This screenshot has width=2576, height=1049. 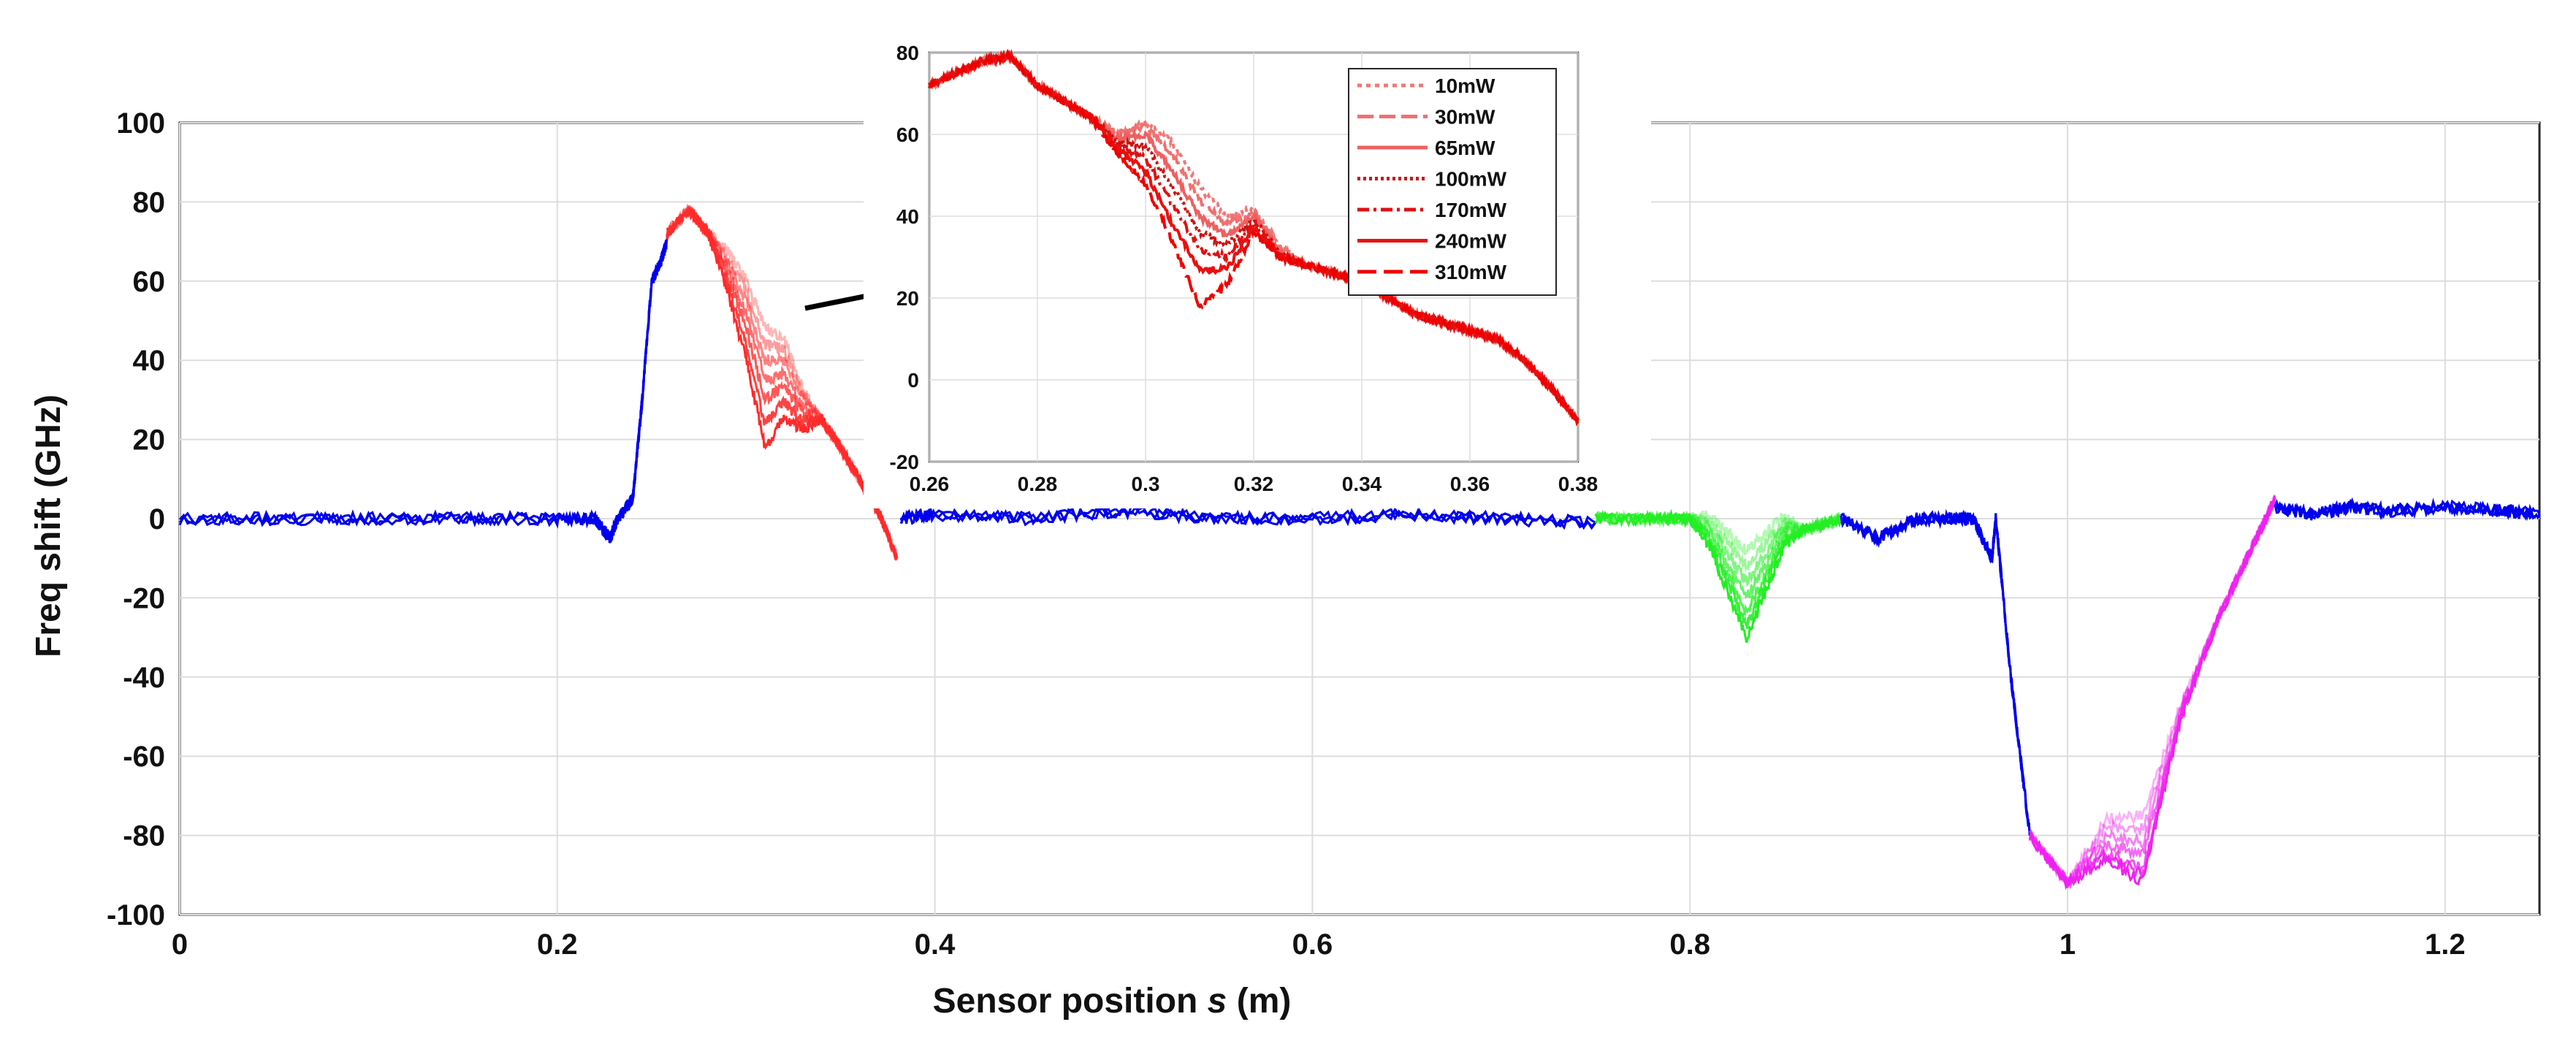 I want to click on main-x-tick-label: 0.8, so click(x=1690, y=944).